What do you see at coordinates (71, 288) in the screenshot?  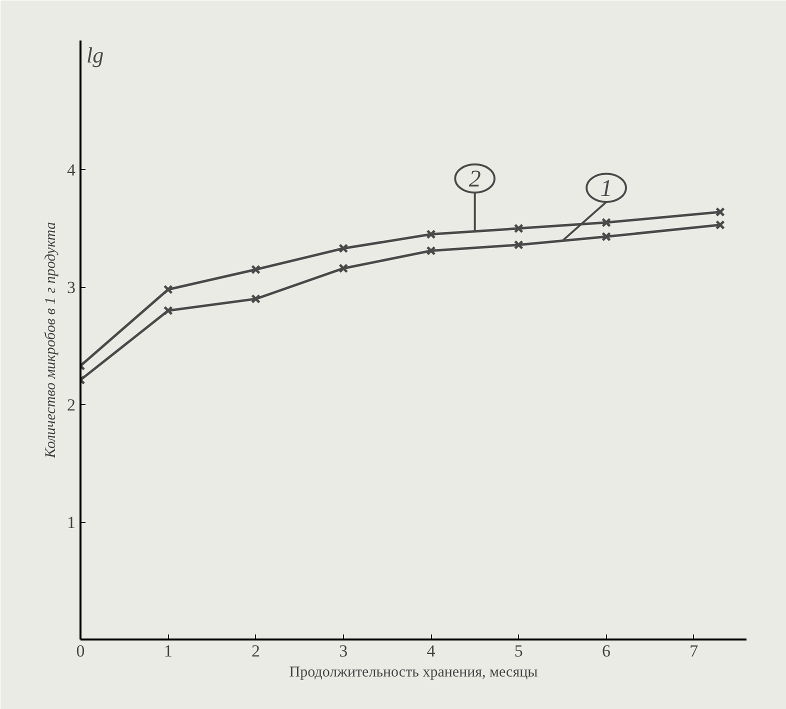 I see `y-tick-label: 3` at bounding box center [71, 288].